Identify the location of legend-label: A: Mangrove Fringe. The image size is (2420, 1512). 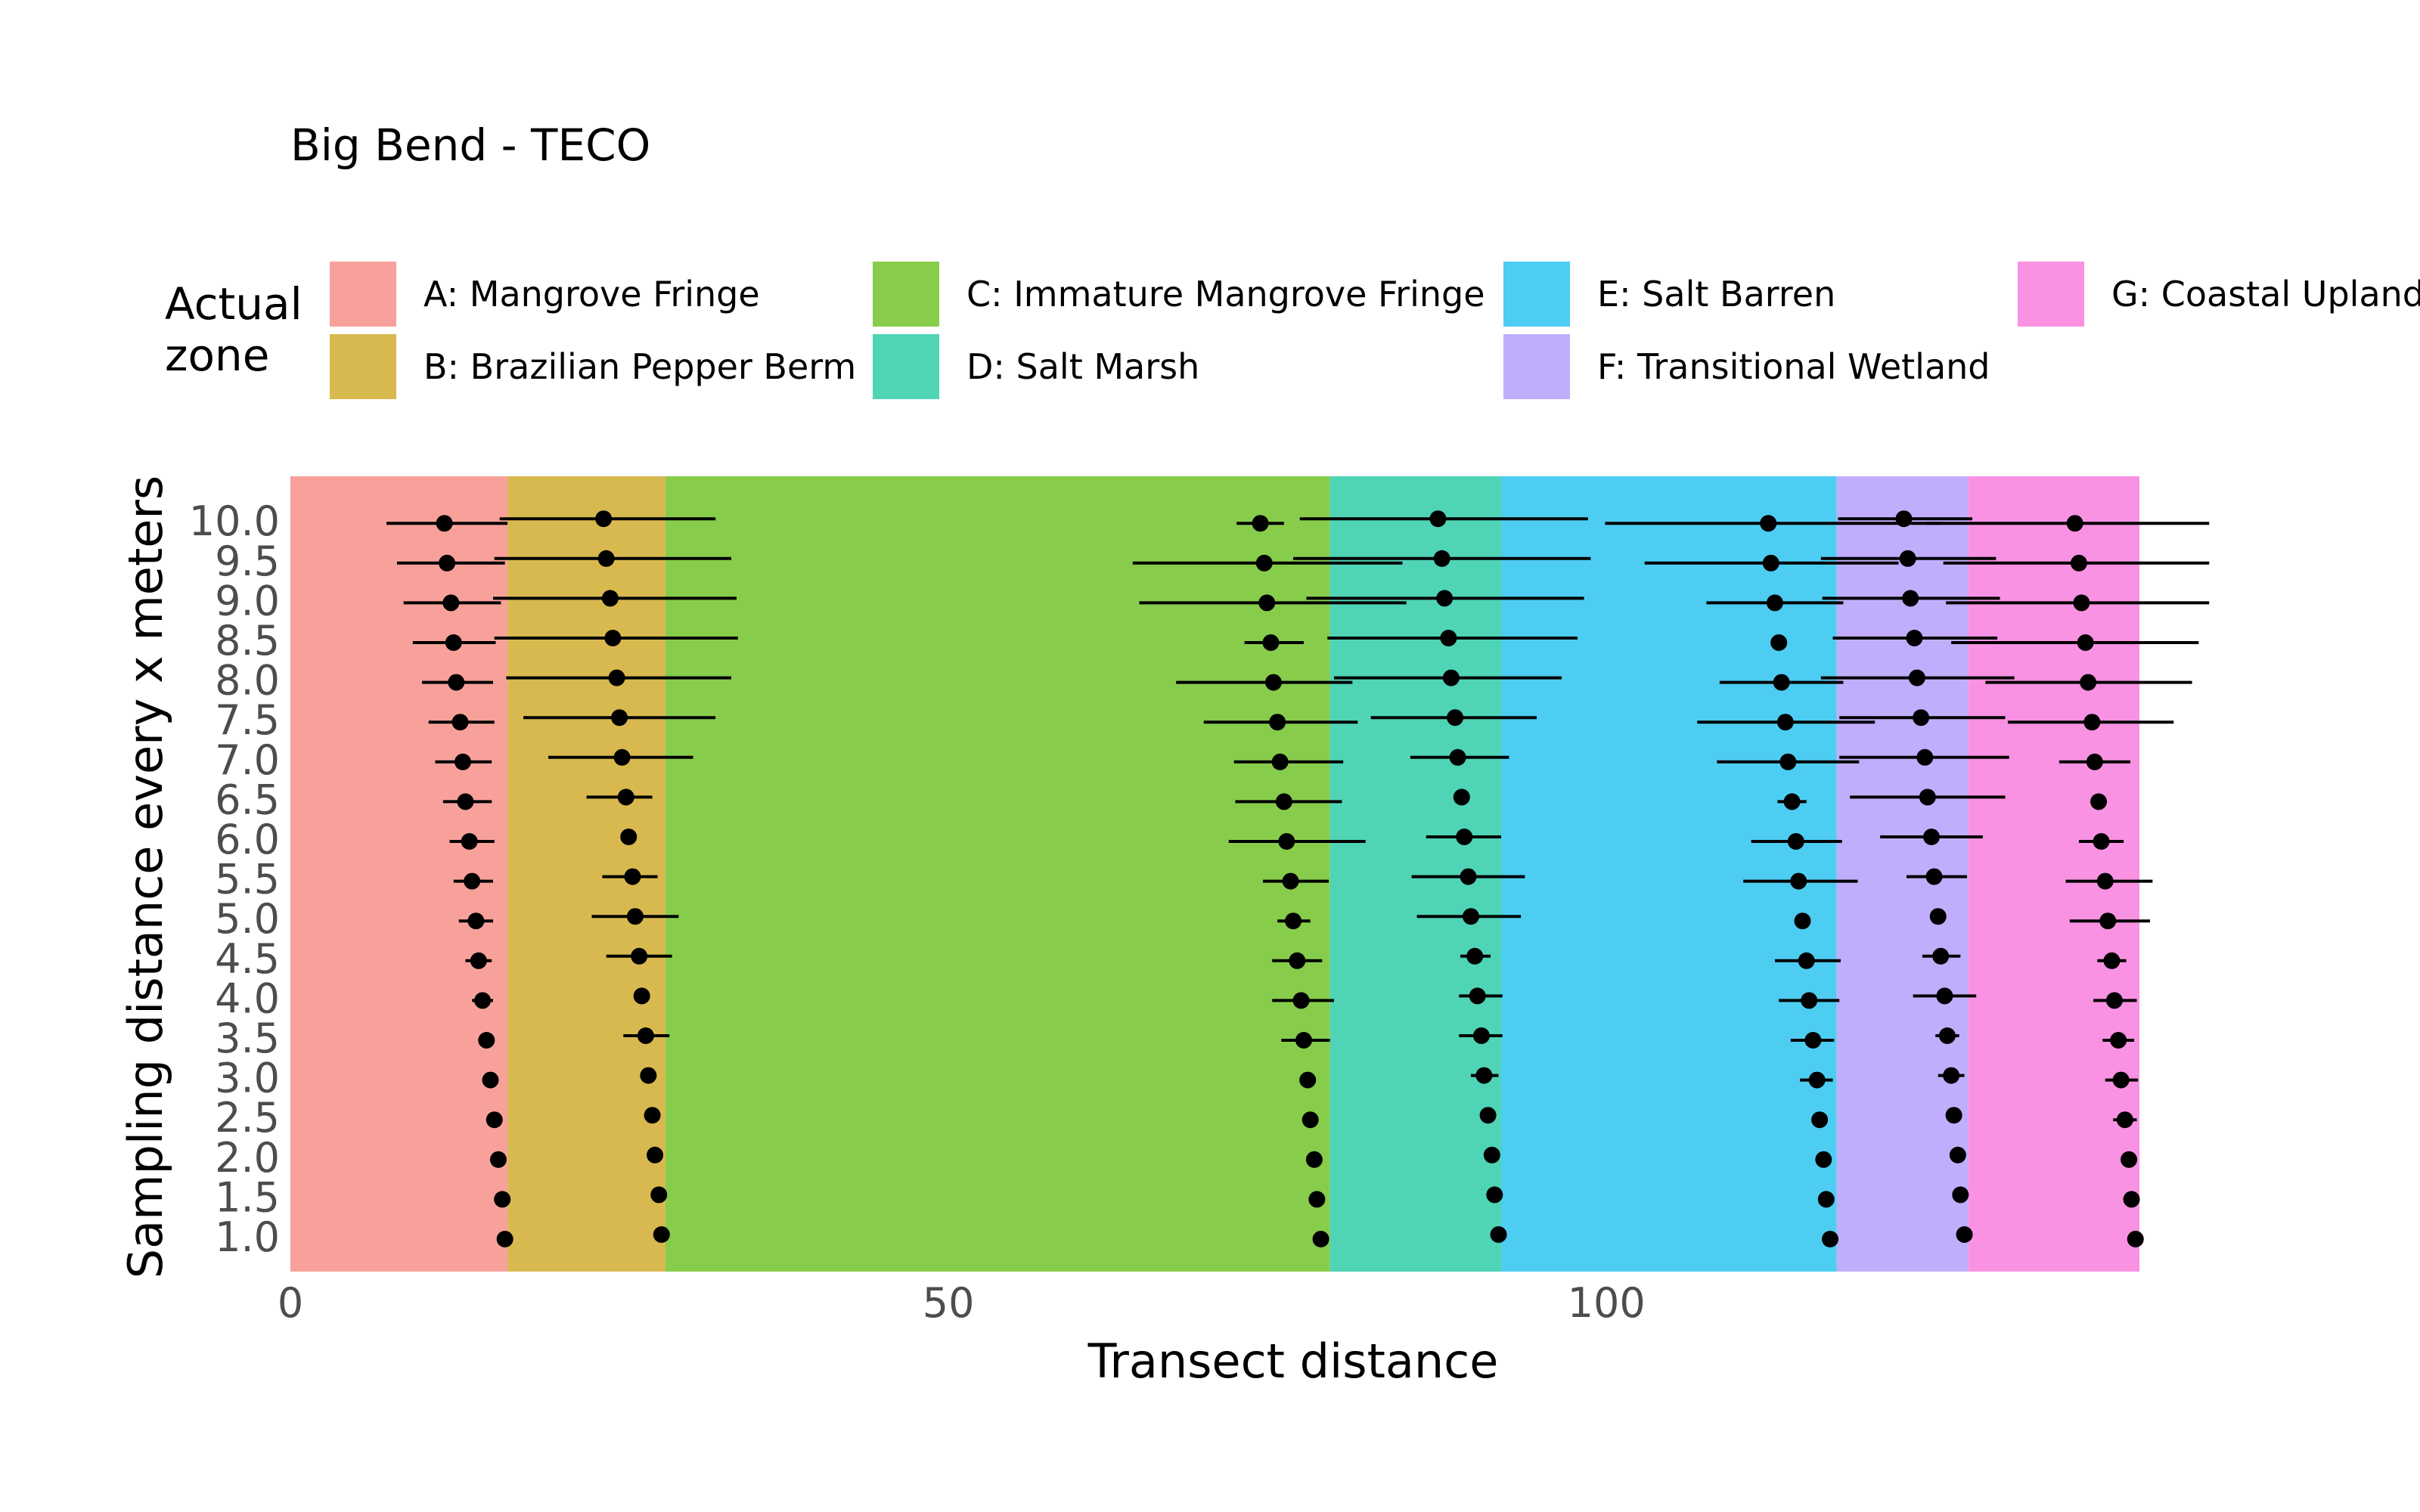
(592, 294).